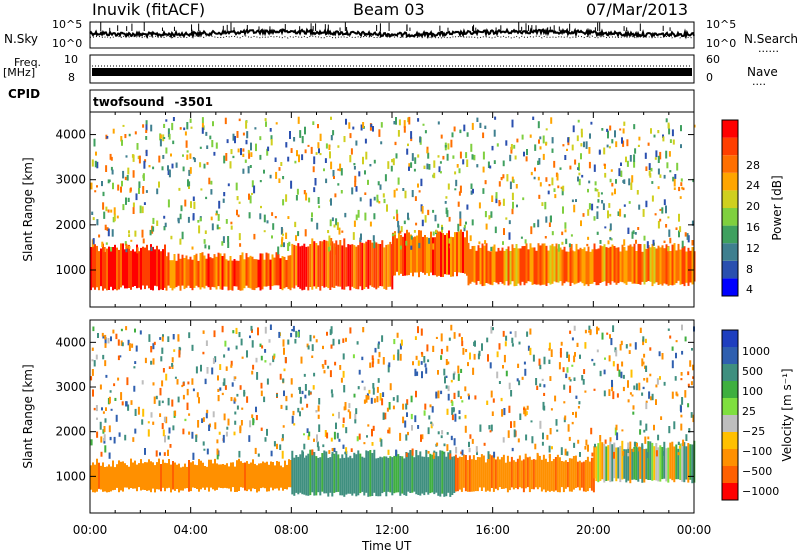  Describe the element at coordinates (70, 342) in the screenshot. I see `y-tick-label: 4000` at that location.